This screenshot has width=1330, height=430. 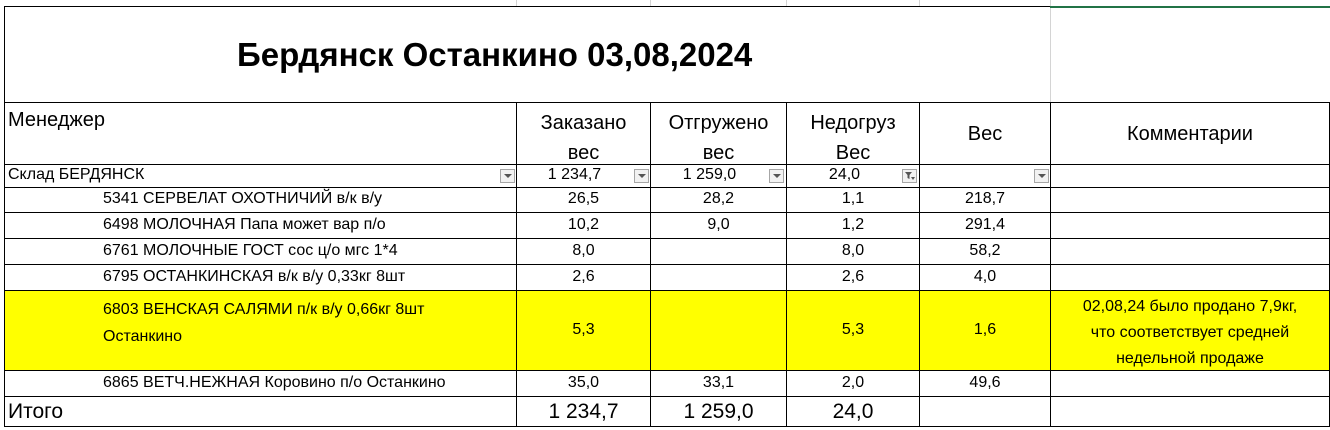 What do you see at coordinates (1190, 7) in the screenshot?
I see `selected-cell-border` at bounding box center [1190, 7].